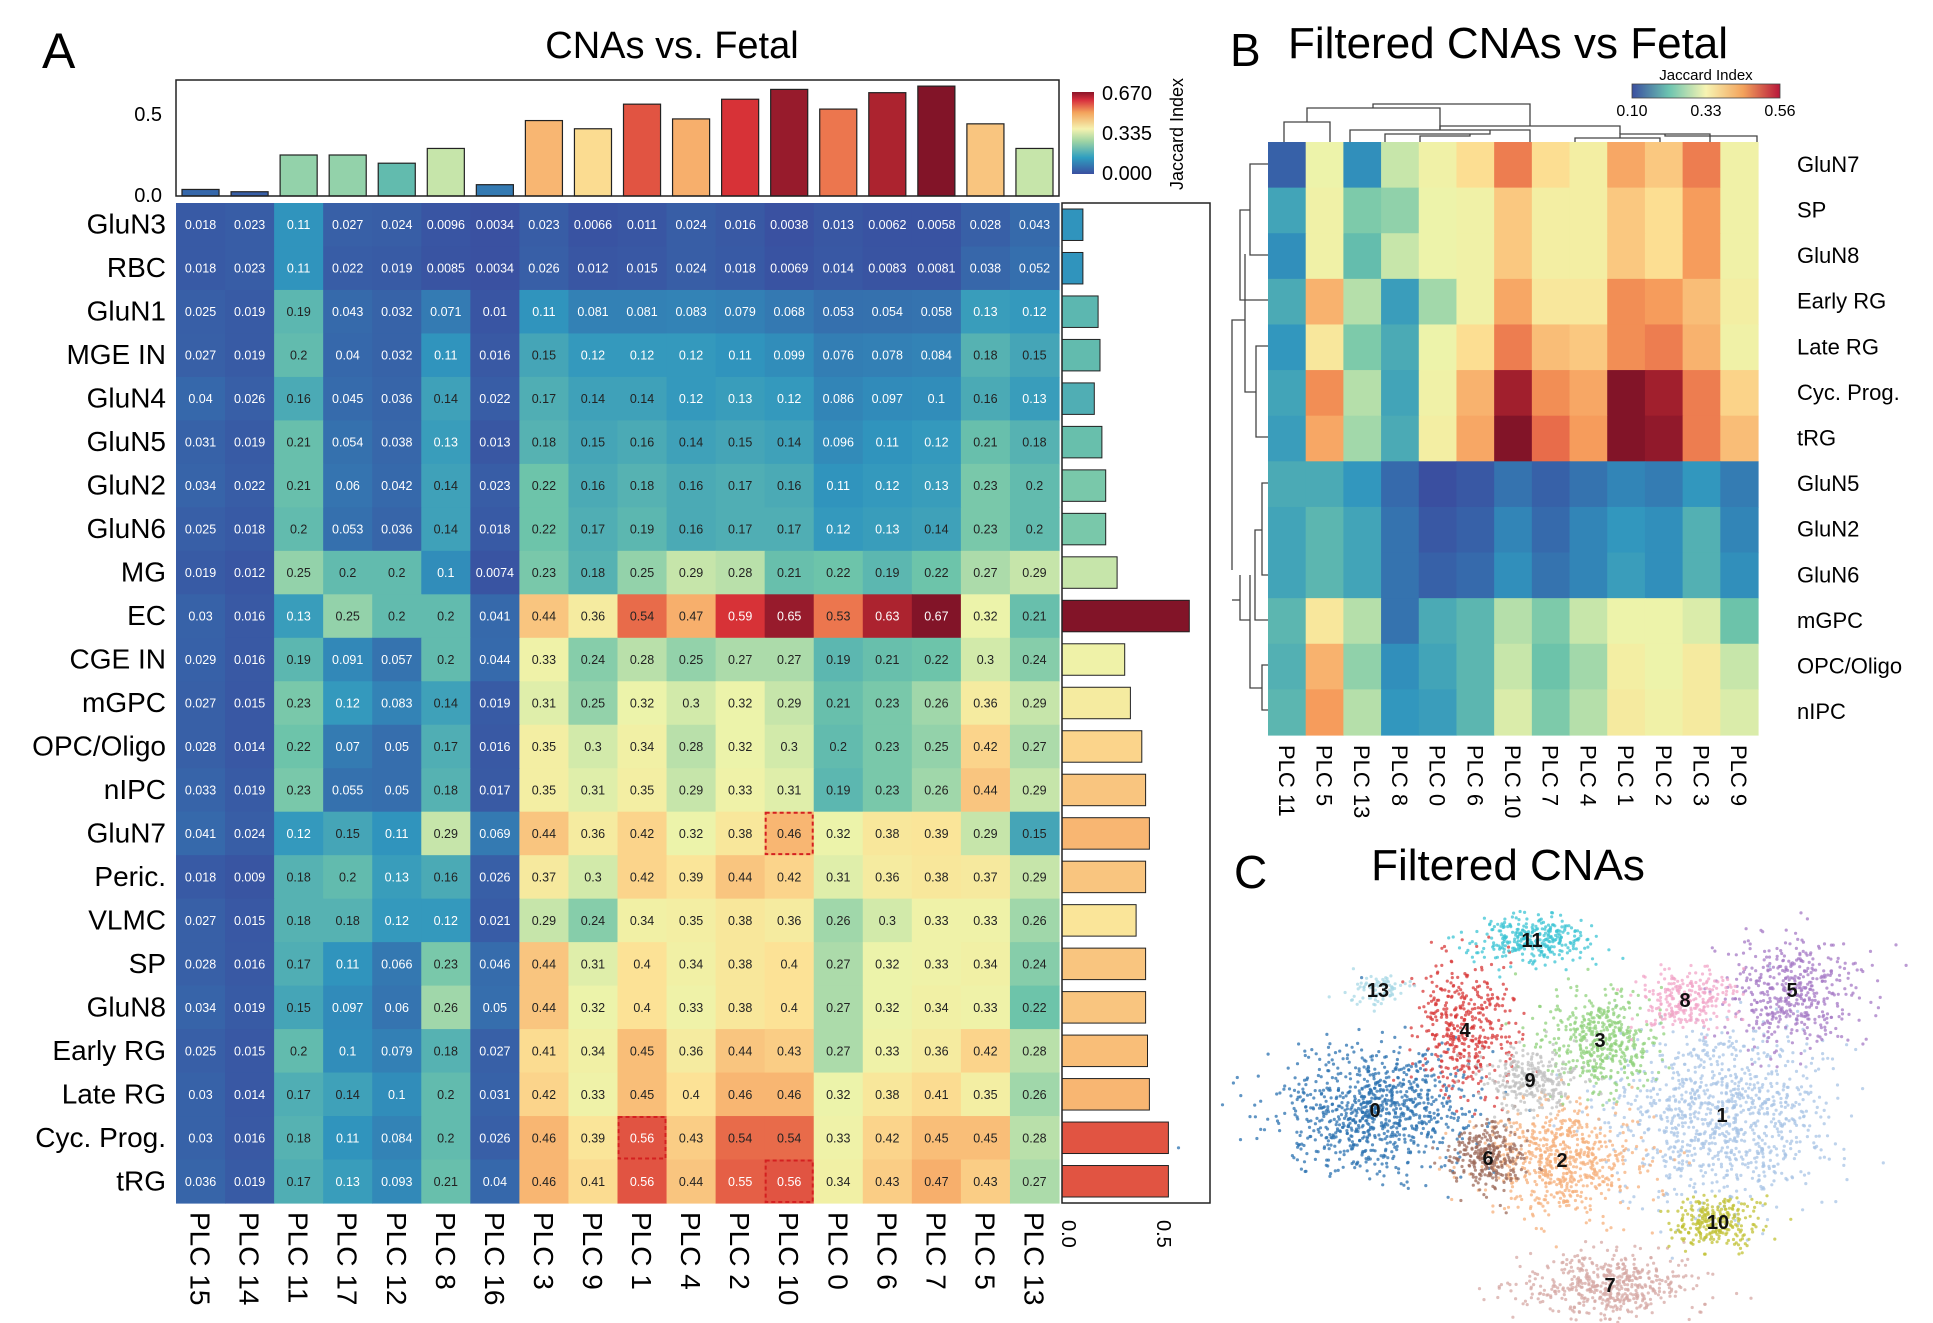  Describe the element at coordinates (200, 1182) in the screenshot. I see `heatmap-a-value: 0.036` at that location.